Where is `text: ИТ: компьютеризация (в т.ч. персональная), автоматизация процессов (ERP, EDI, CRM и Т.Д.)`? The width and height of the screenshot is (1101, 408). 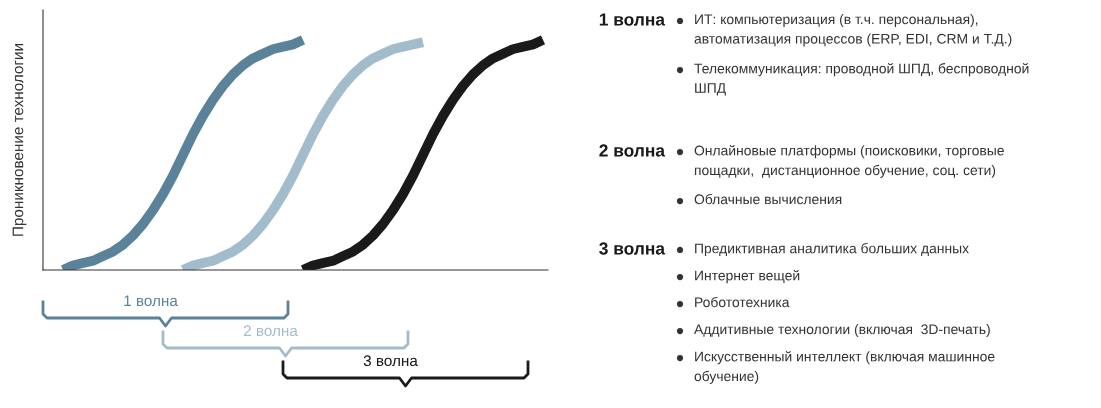
text: ИТ: компьютеризация (в т.ч. персональная), автоматизация процессов (ERP, EDI, CRM и Т.Д.) is located at coordinates (853, 30).